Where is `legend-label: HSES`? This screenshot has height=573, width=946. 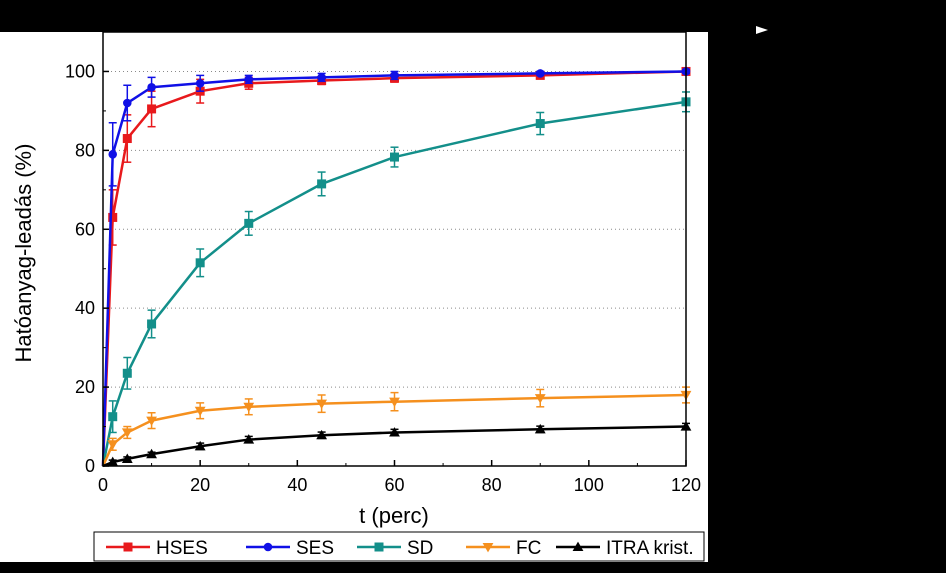
legend-label: HSES is located at coordinates (182, 548).